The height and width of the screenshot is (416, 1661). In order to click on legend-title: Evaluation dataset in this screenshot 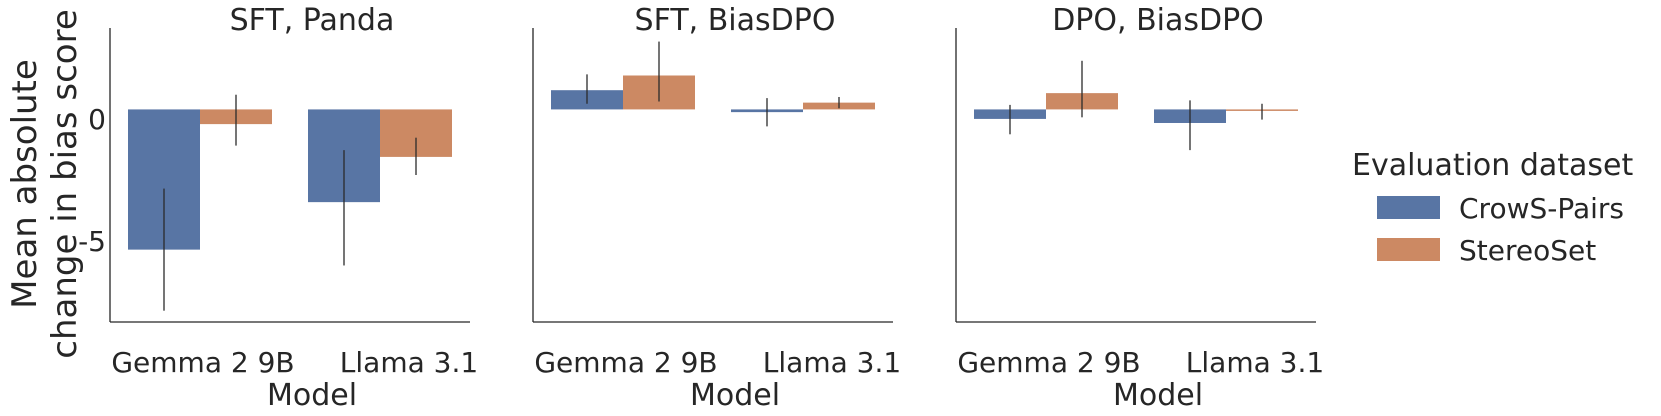, I will do `click(1492, 165)`.